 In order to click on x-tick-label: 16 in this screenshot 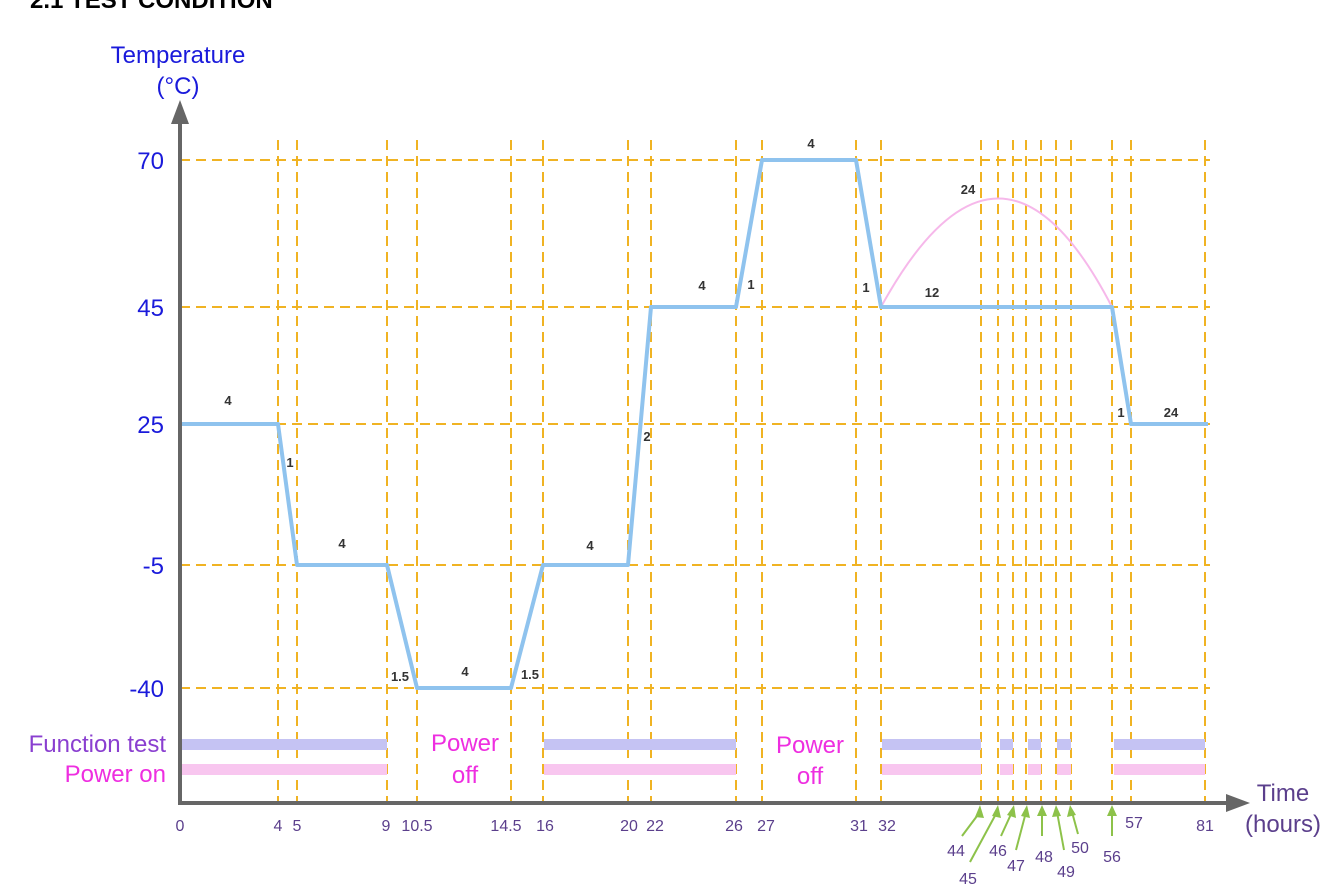, I will do `click(545, 826)`.